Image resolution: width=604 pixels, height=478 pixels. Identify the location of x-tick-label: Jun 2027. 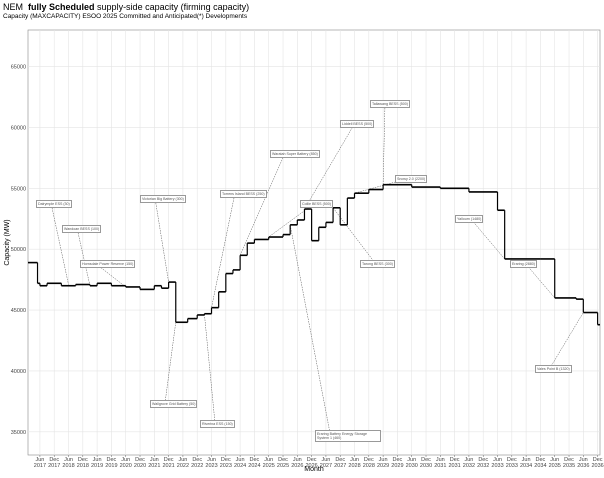
(326, 463).